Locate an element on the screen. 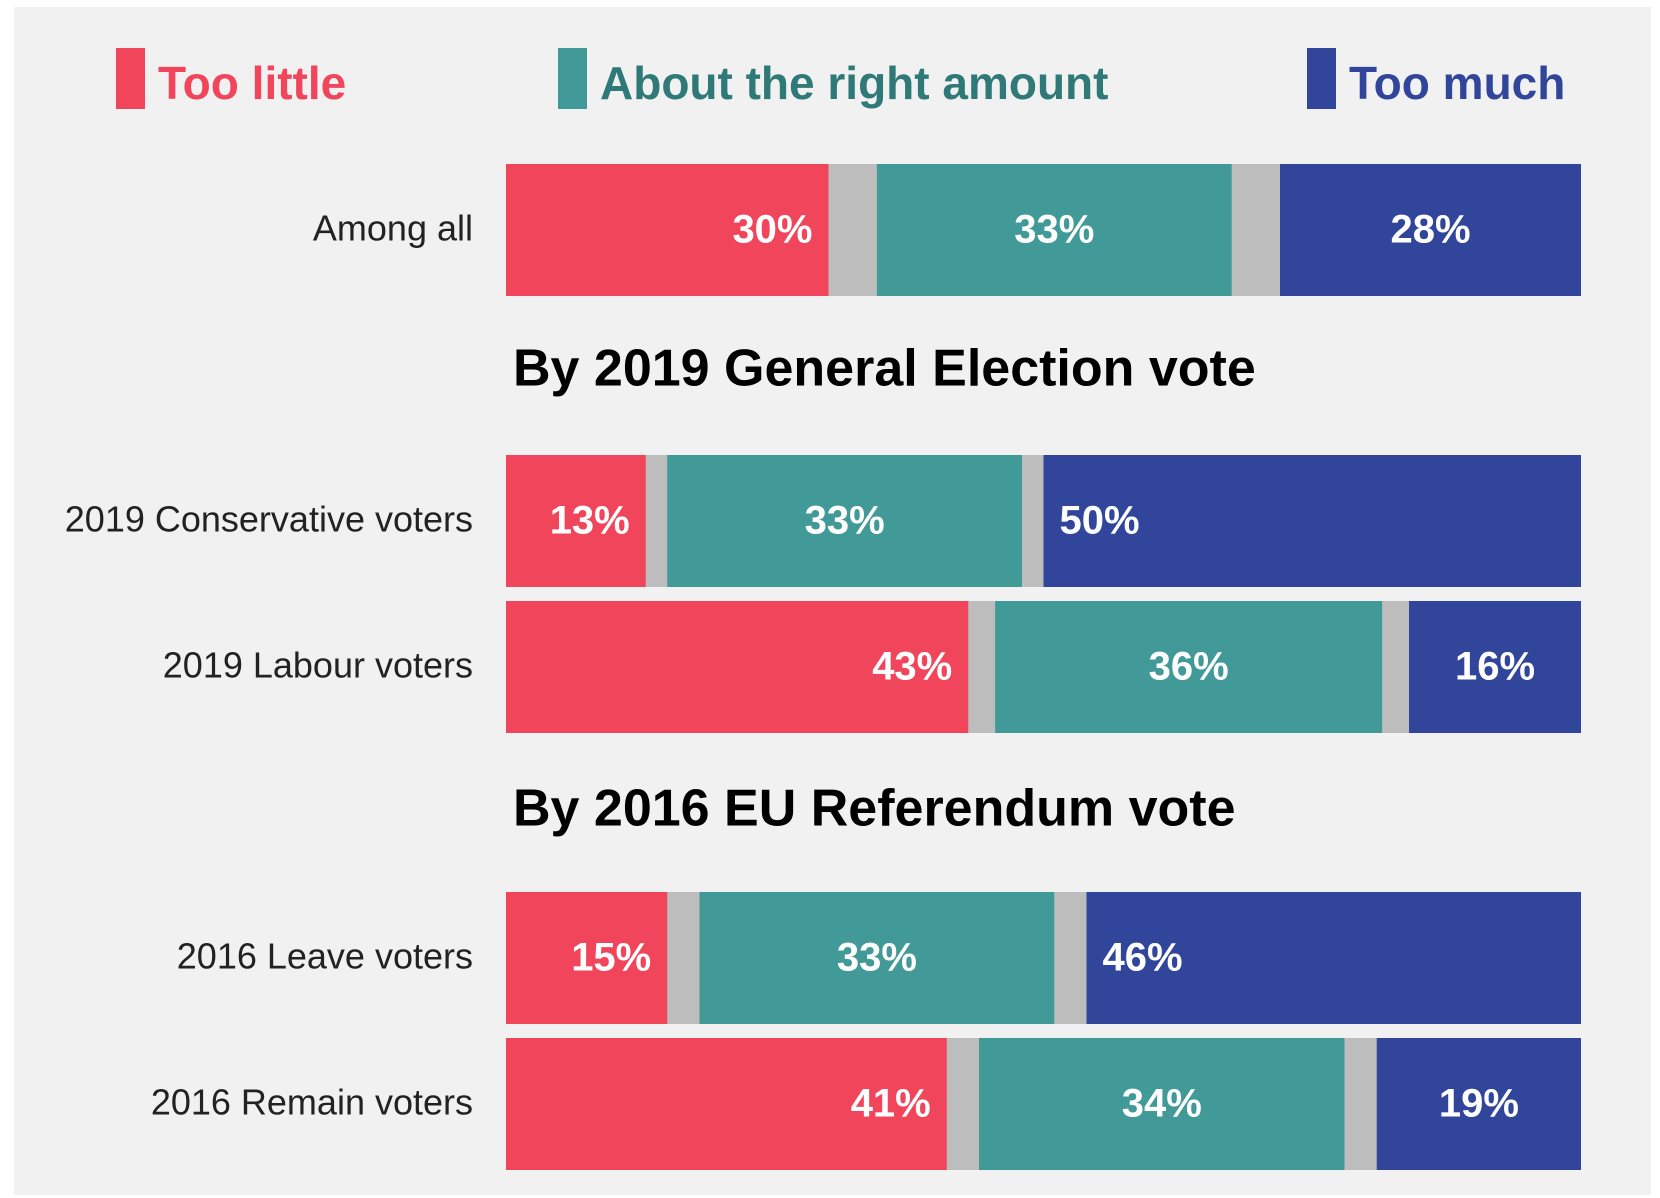  data-label: 36% is located at coordinates (1189, 667).